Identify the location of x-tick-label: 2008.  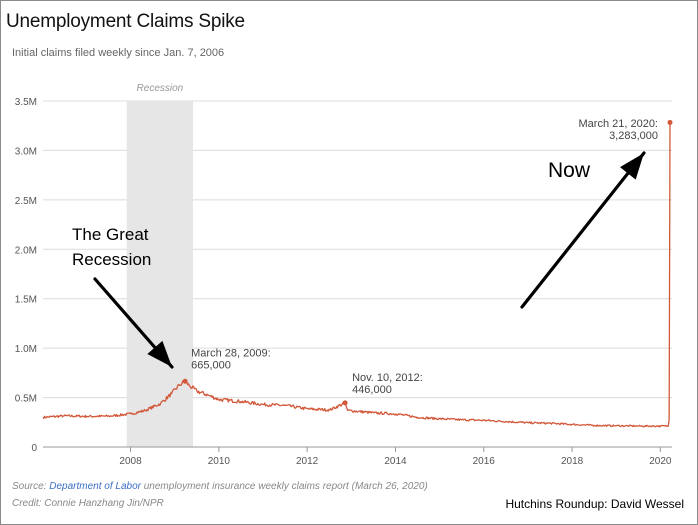
(130, 461).